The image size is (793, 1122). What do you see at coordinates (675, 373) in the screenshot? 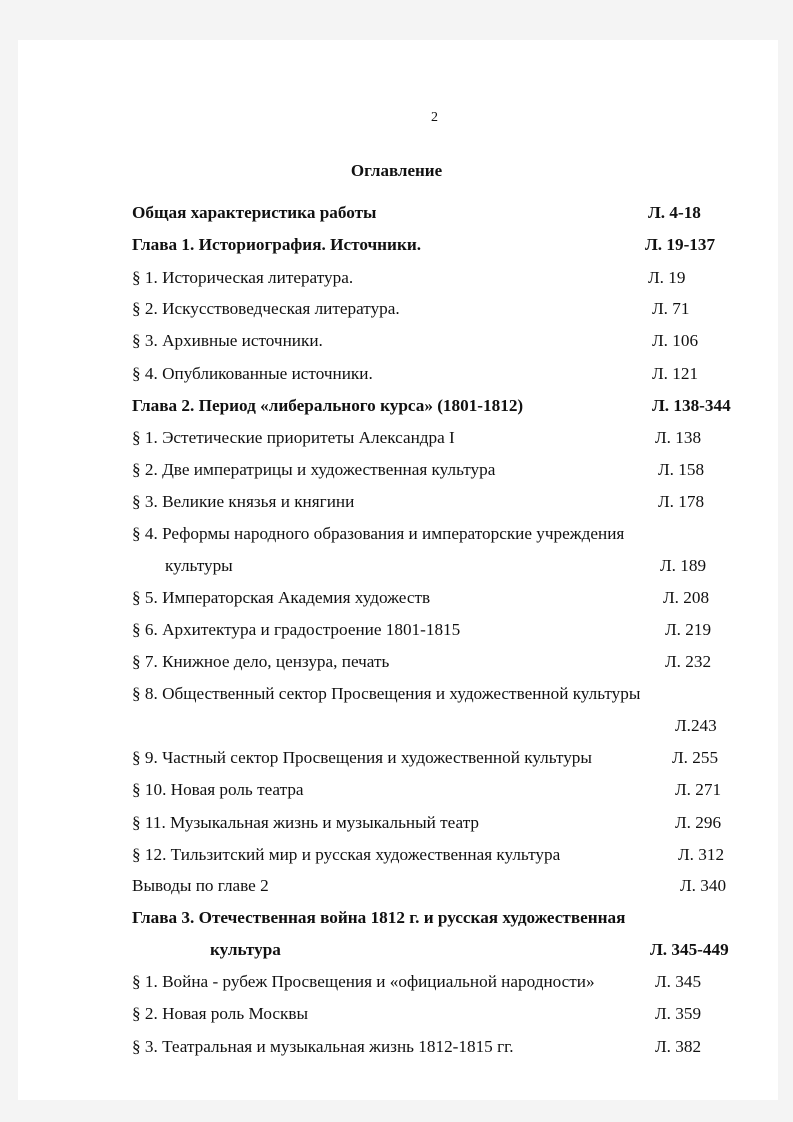
I see `toc-entry-page: Л. 121` at bounding box center [675, 373].